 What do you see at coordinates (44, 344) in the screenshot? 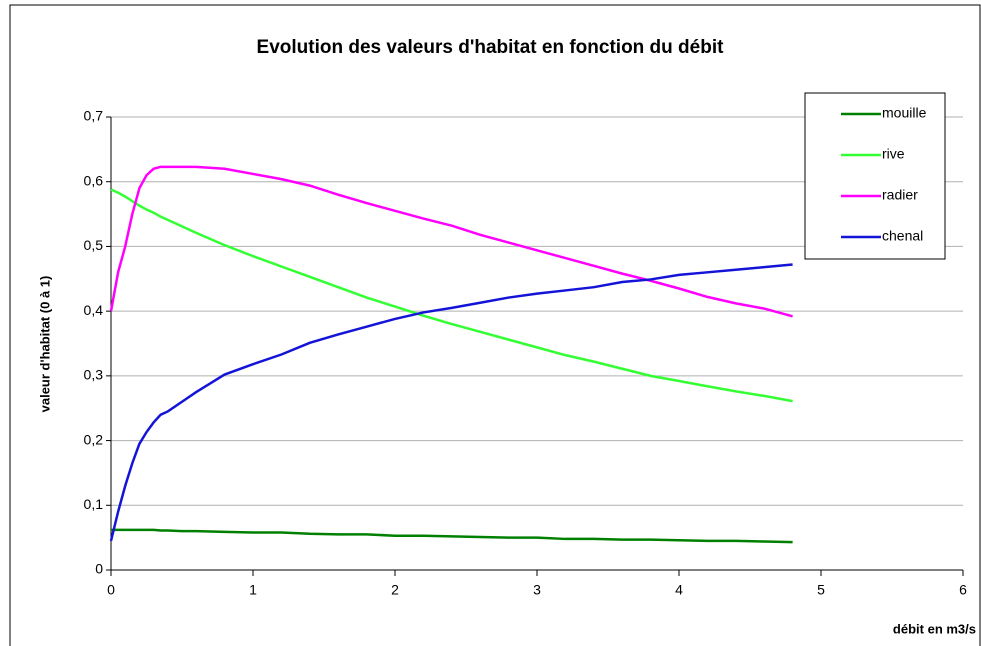
I see `y-axis-label: valeur d'habitat (0 à 1)` at bounding box center [44, 344].